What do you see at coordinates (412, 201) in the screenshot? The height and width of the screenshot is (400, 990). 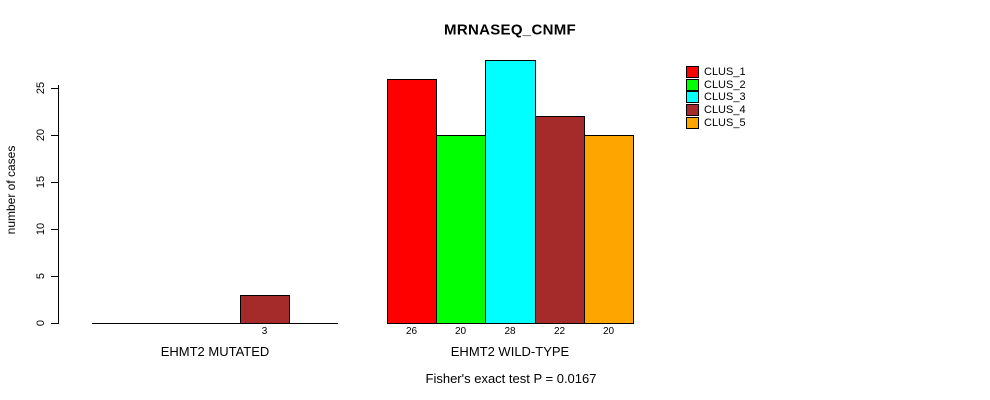 I see `bar-clus_1-ehmt2-wild-type` at bounding box center [412, 201].